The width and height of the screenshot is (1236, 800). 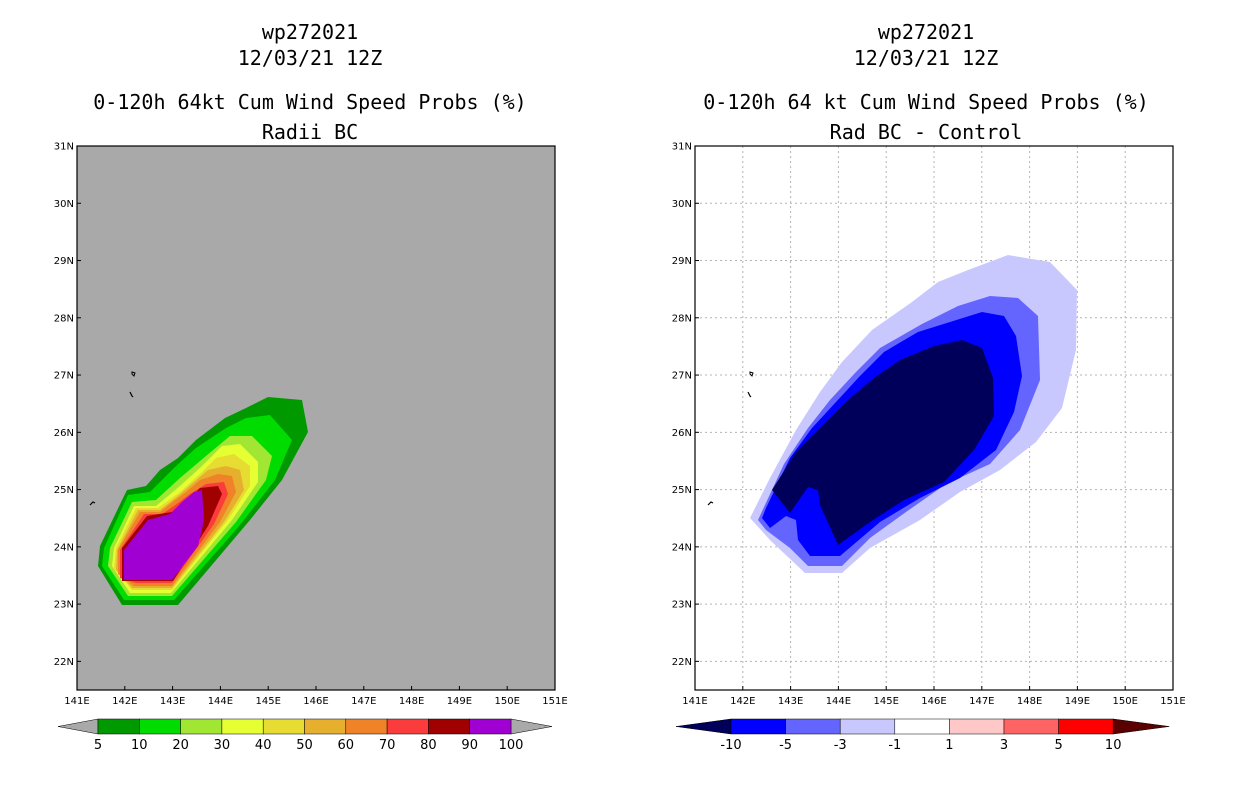 What do you see at coordinates (222, 745) in the screenshot?
I see `colorbar-label: 30` at bounding box center [222, 745].